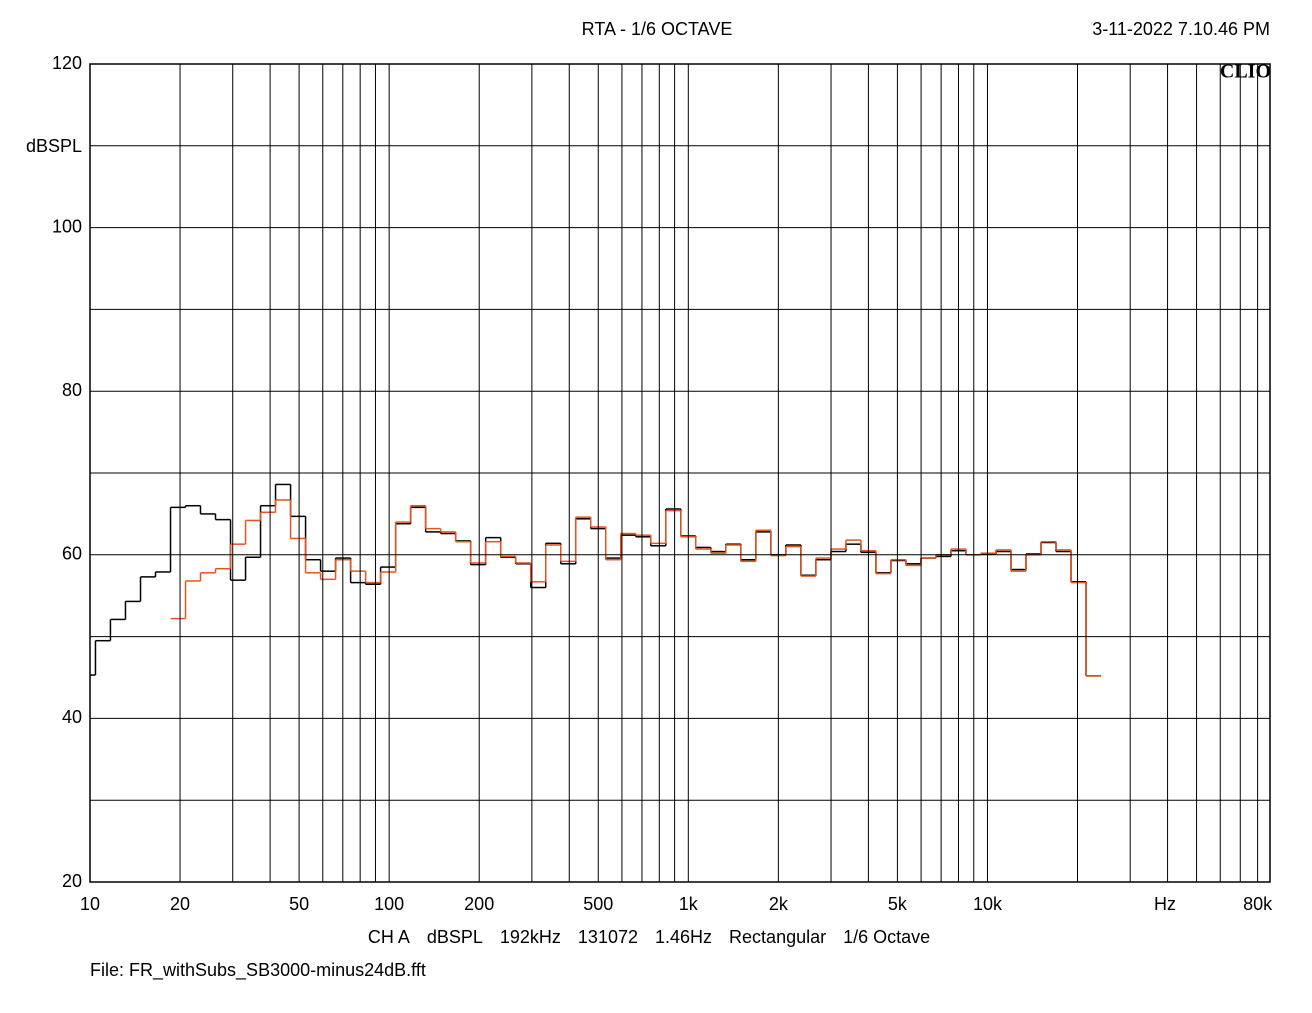  What do you see at coordinates (180, 904) in the screenshot?
I see `x-tick-label: 20` at bounding box center [180, 904].